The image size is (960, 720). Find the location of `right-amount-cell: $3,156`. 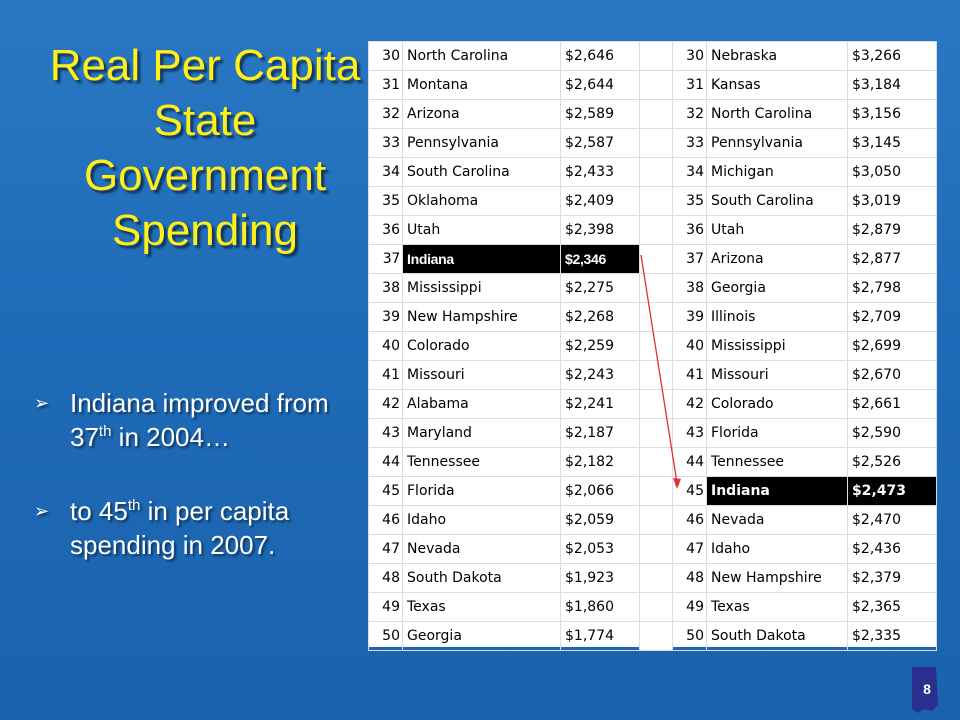

right-amount-cell: $3,156 is located at coordinates (892, 114).